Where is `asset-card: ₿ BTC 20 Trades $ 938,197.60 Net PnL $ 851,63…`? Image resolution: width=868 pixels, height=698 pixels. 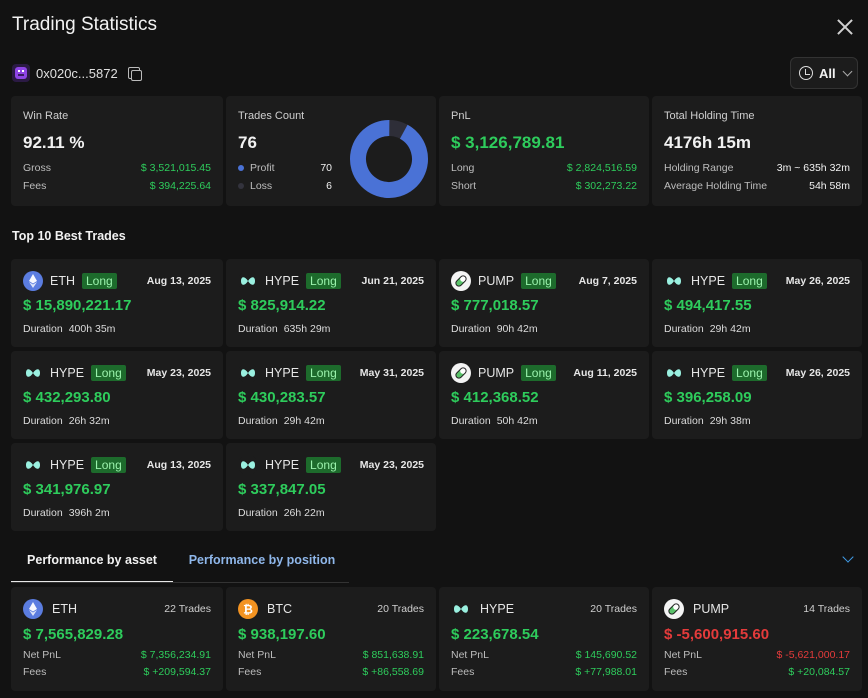
asset-card: ₿ BTC 20 Trades $ 938,197.60 Net PnL $ 851,63… is located at coordinates (331, 639).